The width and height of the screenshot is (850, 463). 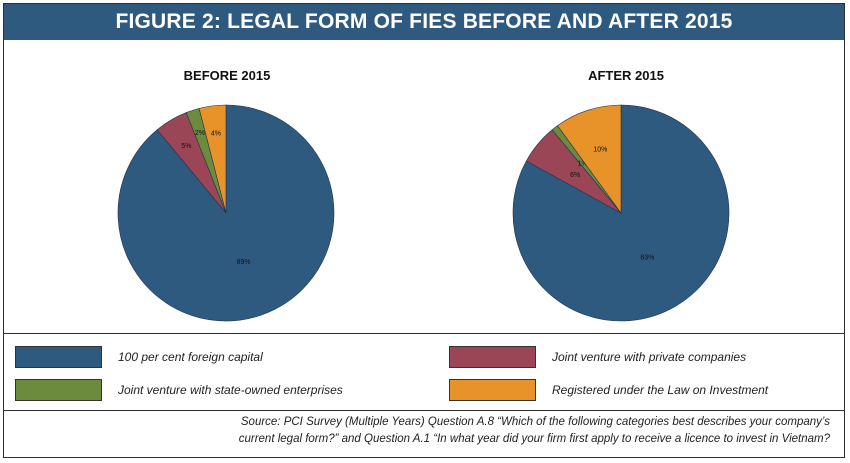 I want to click on legend-label-private-jv: Joint venture with private companies, so click(x=649, y=357).